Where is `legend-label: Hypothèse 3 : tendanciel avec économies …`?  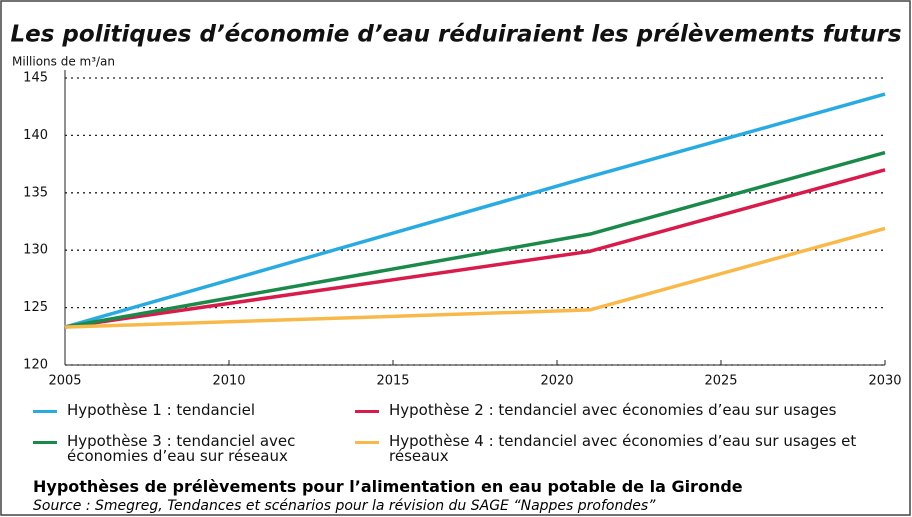
legend-label: Hypothèse 3 : tendanciel avec économies … is located at coordinates (181, 448).